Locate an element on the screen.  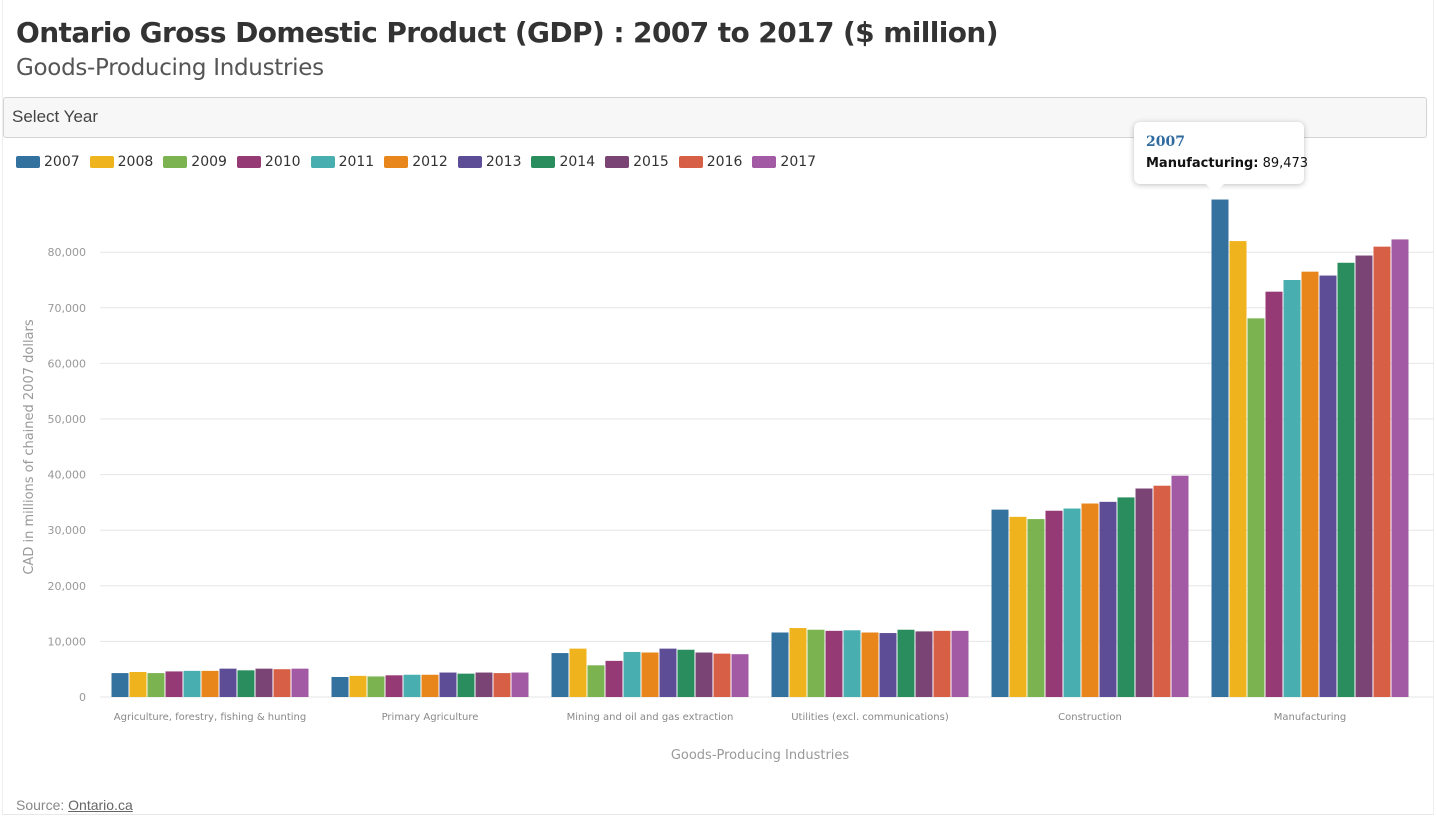
legend-label: 2010 is located at coordinates (282, 161).